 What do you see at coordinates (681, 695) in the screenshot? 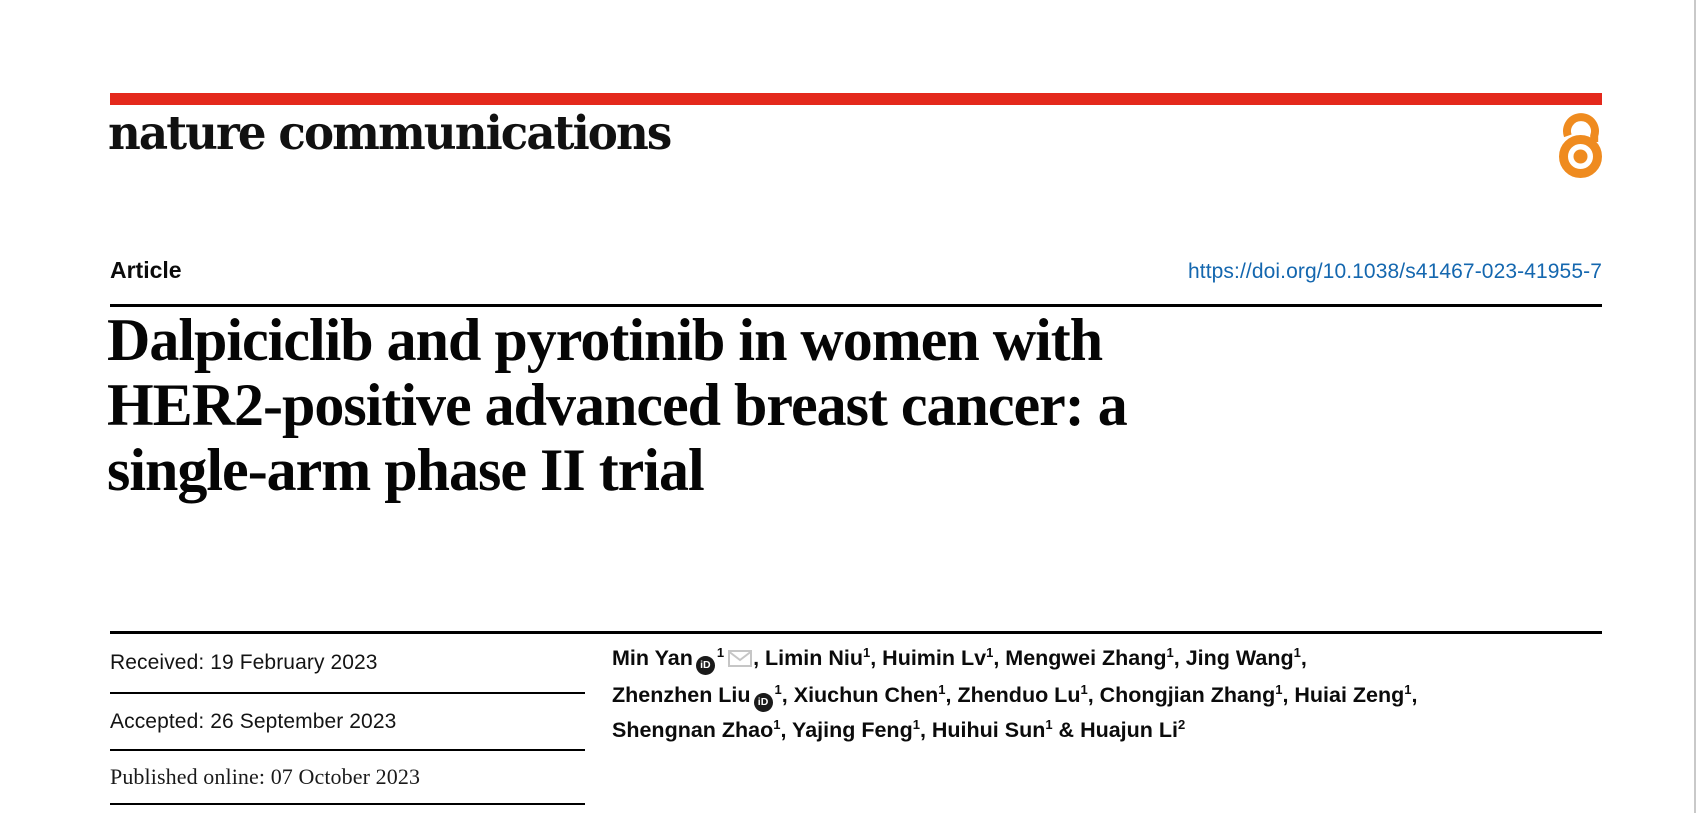
I see `author-name: Zhenzhen Liu` at bounding box center [681, 695].